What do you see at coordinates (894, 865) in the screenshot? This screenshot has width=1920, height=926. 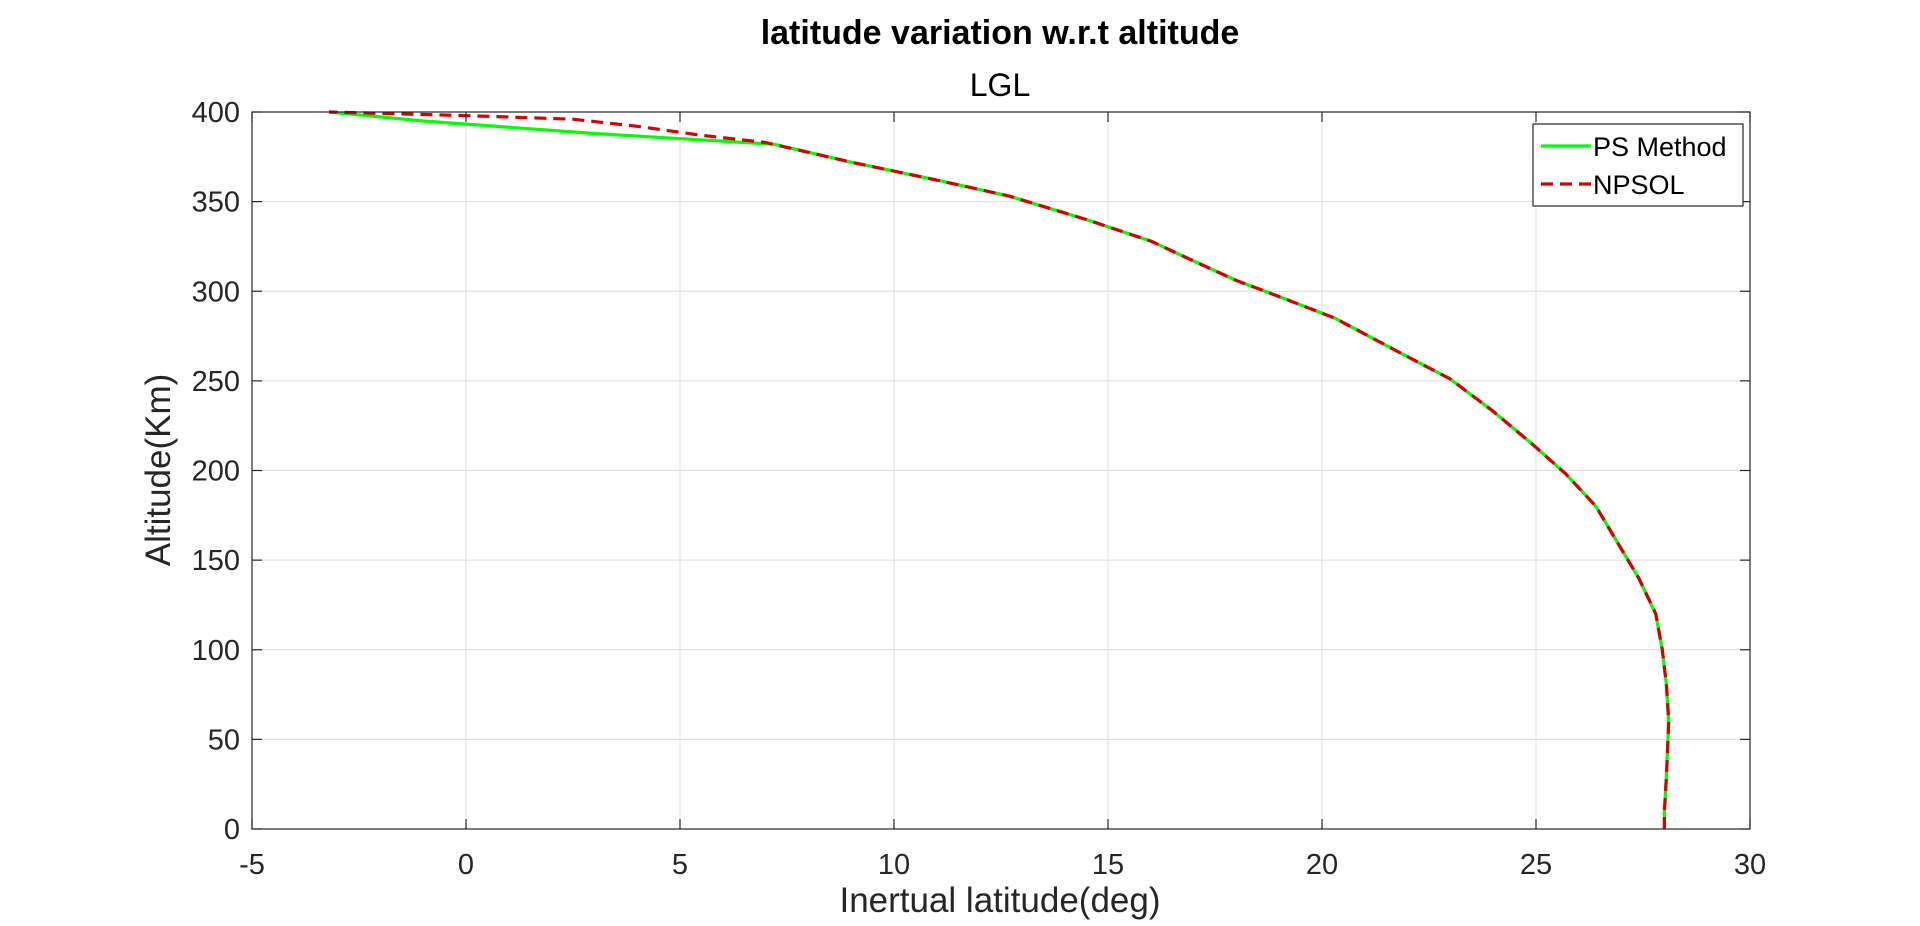 I see `x-tick-label: 10` at bounding box center [894, 865].